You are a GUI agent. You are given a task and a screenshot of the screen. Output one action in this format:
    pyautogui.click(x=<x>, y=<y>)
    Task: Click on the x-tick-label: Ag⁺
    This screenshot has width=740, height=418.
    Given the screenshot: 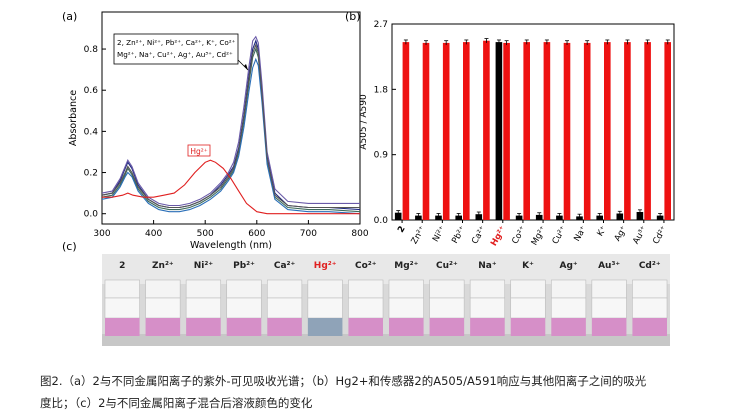 What is the action you would take?
    pyautogui.click(x=621, y=234)
    